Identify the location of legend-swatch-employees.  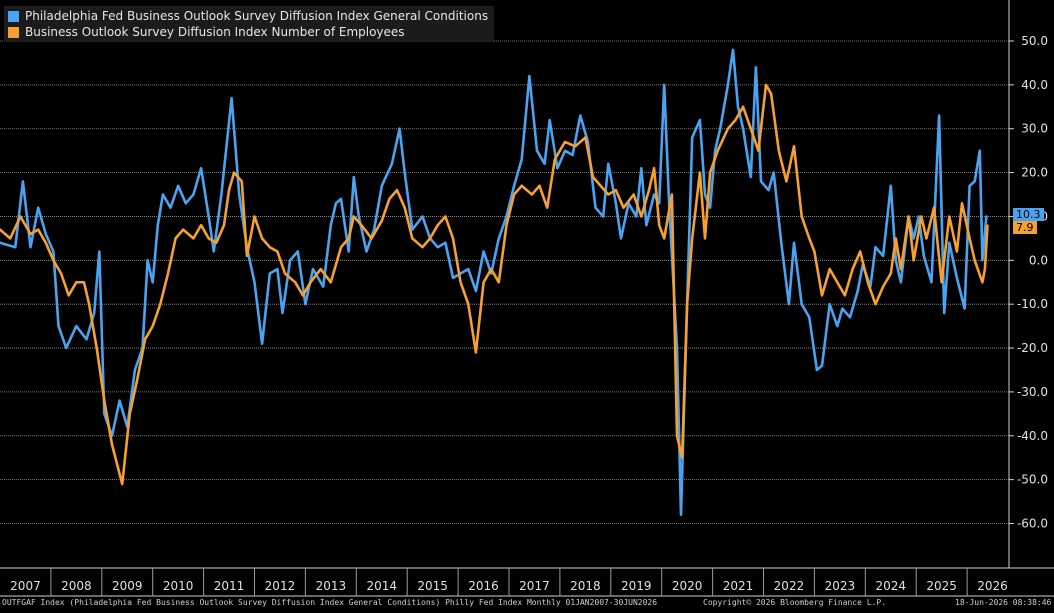
(13, 32).